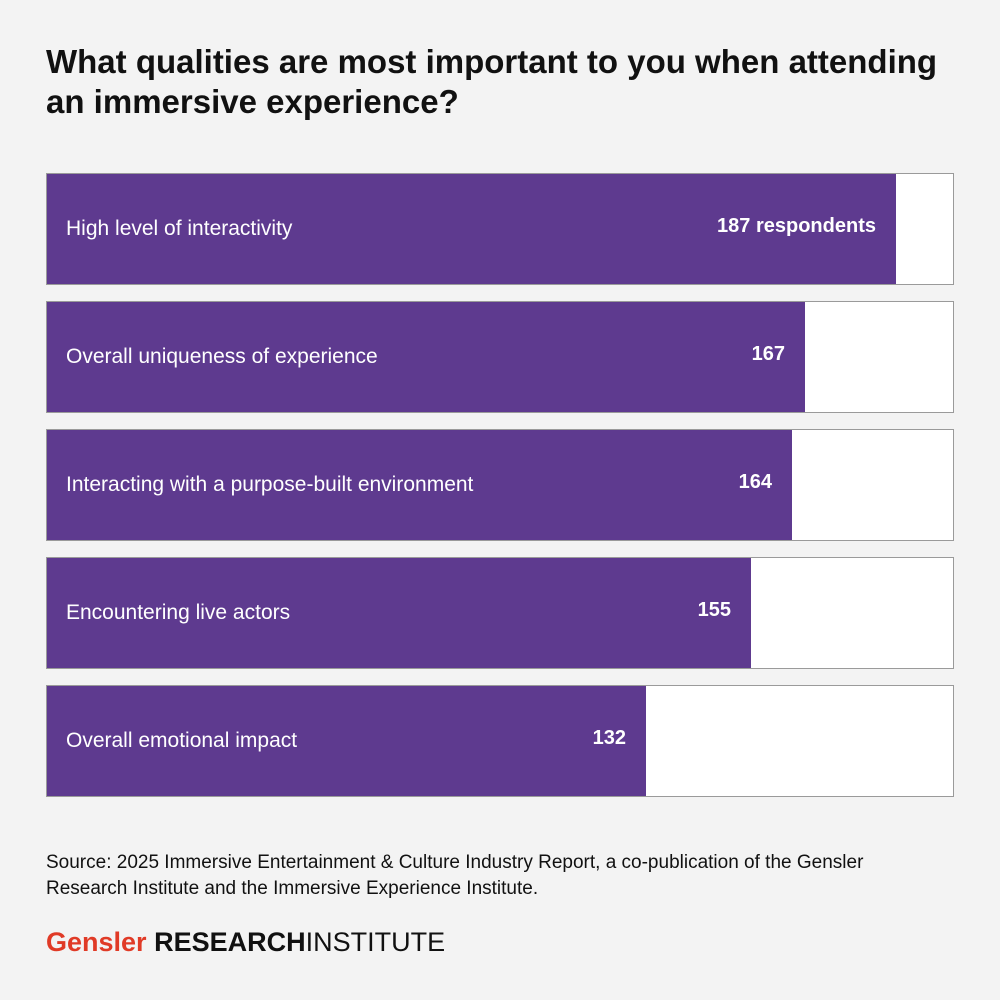 Image resolution: width=1000 pixels, height=1000 pixels. I want to click on bar-category-label: Overall emotional impact, so click(182, 740).